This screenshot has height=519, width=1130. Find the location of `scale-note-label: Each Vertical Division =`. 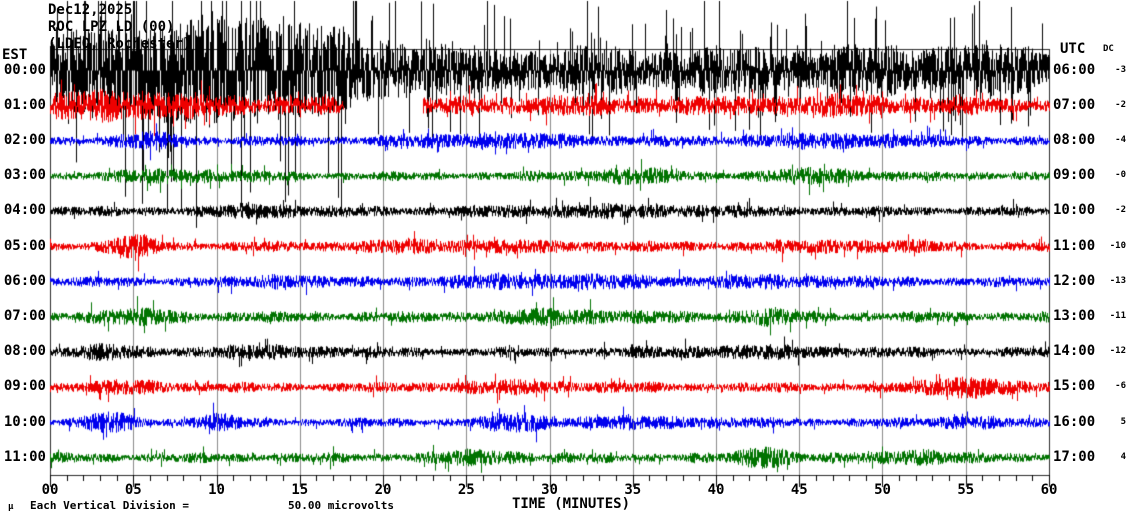

scale-note-label: Each Vertical Division = is located at coordinates (109, 505).